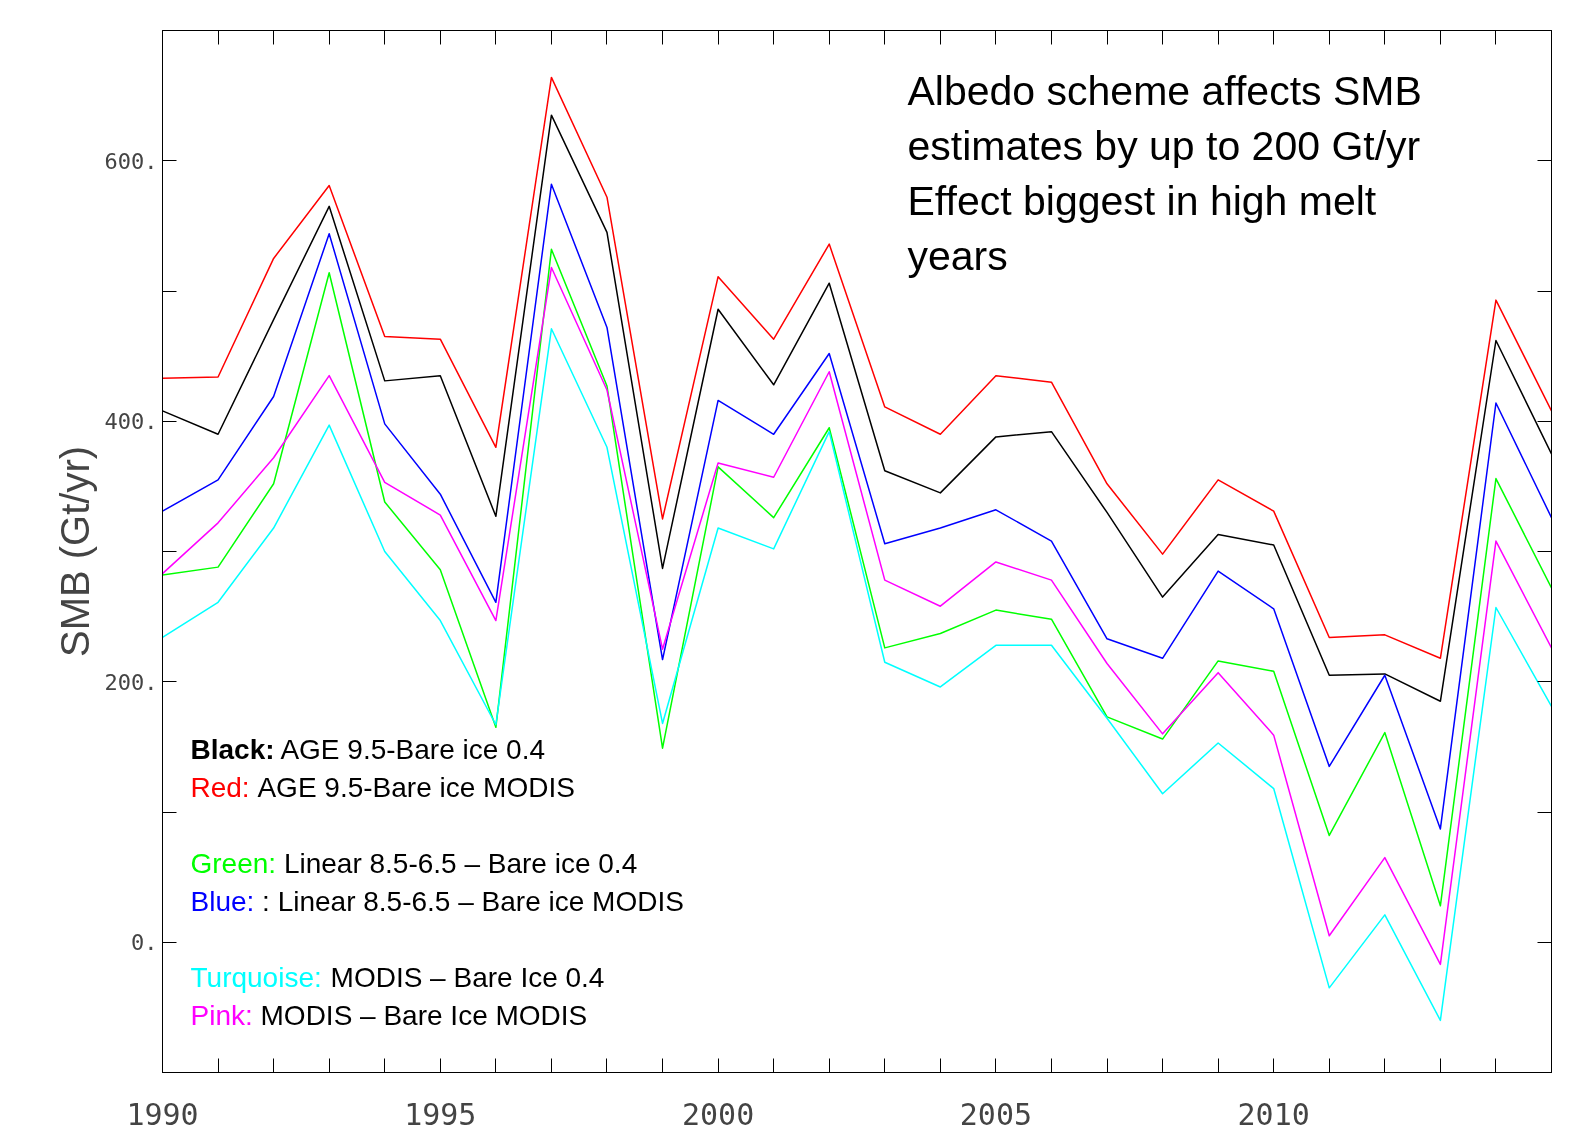 This screenshot has width=1570, height=1147. What do you see at coordinates (397, 977) in the screenshot?
I see `text: Turquoise: MODIS – Bare Ice 0.4` at bounding box center [397, 977].